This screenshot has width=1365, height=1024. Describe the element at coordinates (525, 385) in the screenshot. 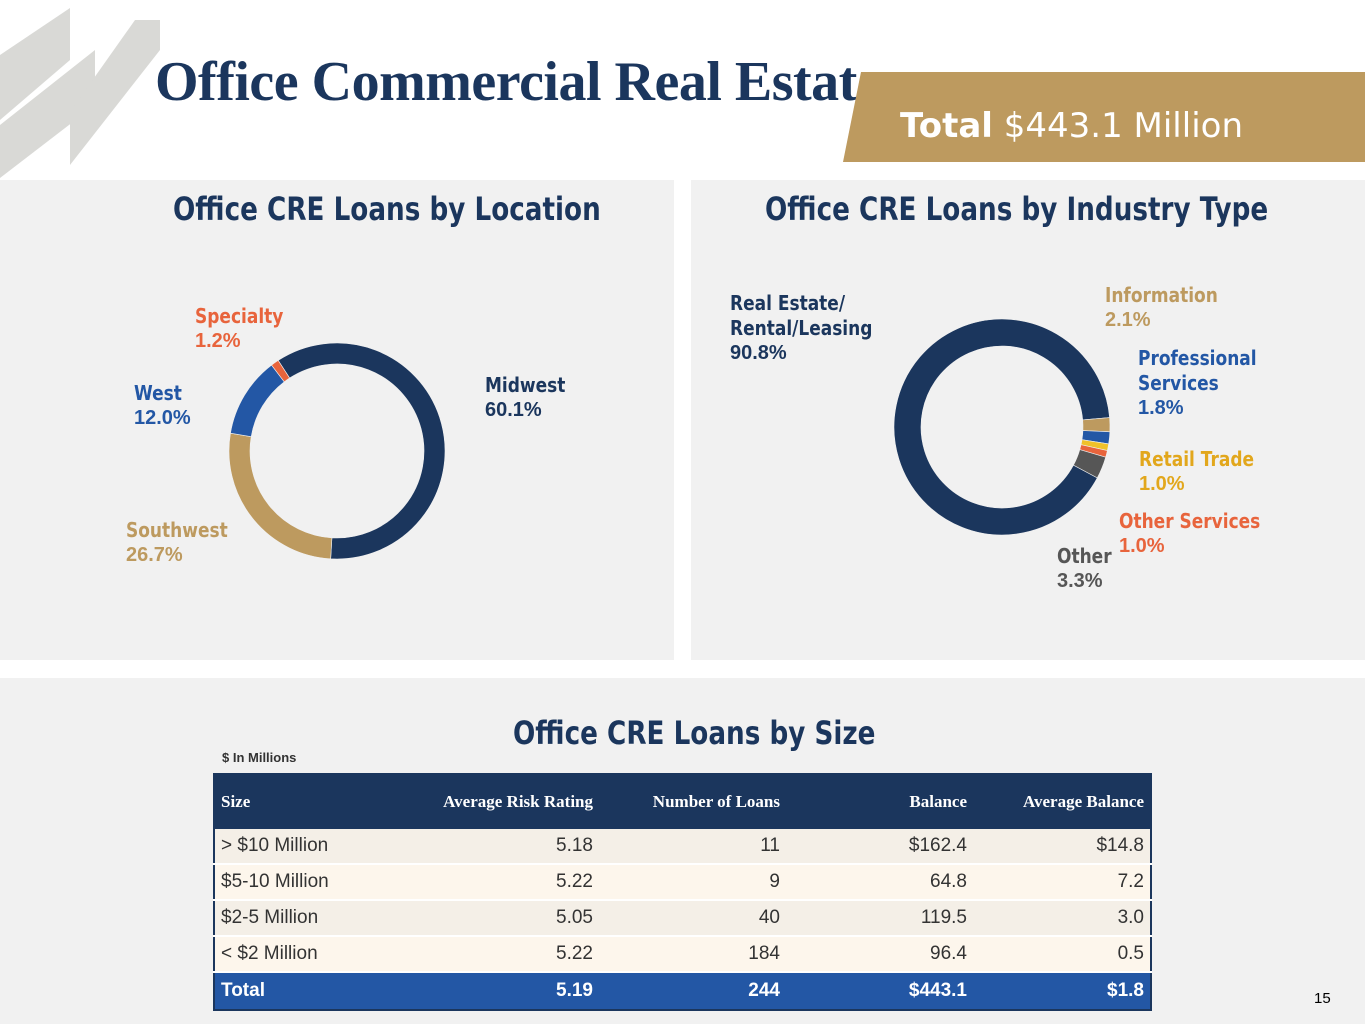

I see `slice-label-name: Midwest` at that location.